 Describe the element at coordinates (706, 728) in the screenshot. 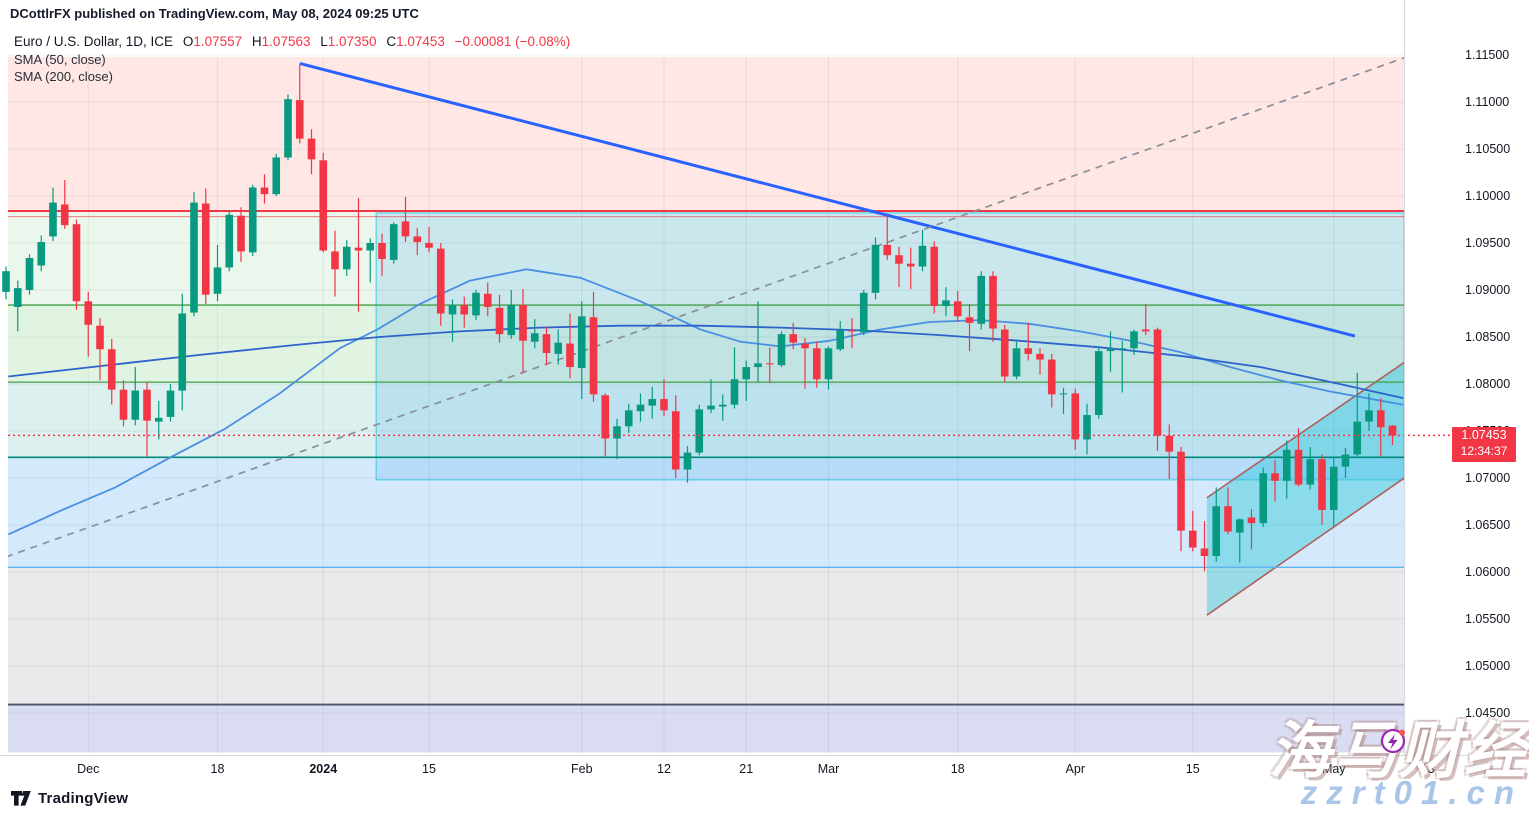

I see `lavender-zone` at that location.